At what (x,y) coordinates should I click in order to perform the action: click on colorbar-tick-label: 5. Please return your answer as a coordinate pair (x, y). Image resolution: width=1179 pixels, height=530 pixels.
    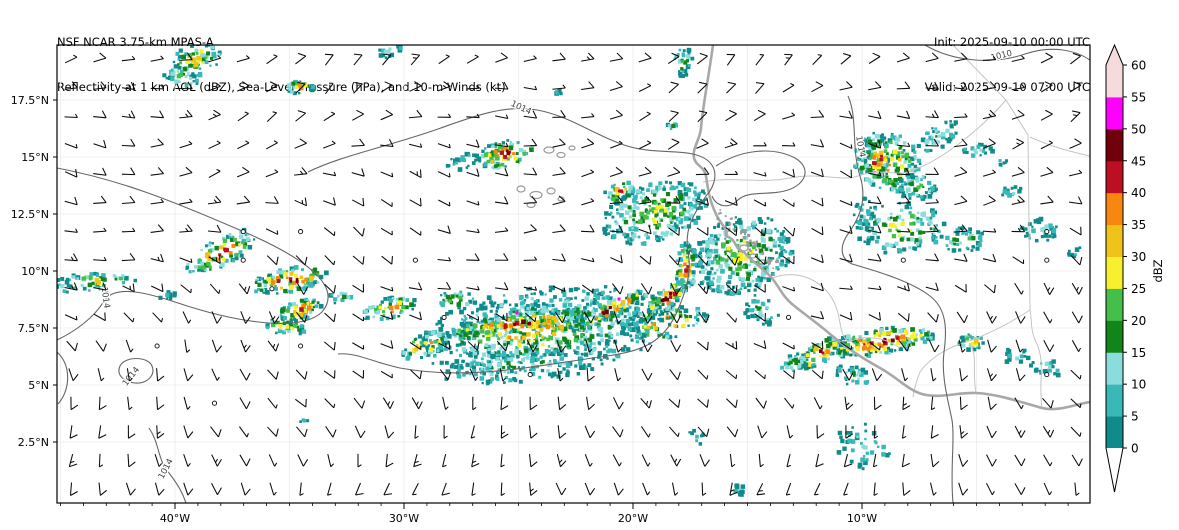
    Looking at the image, I should click on (1135, 417).